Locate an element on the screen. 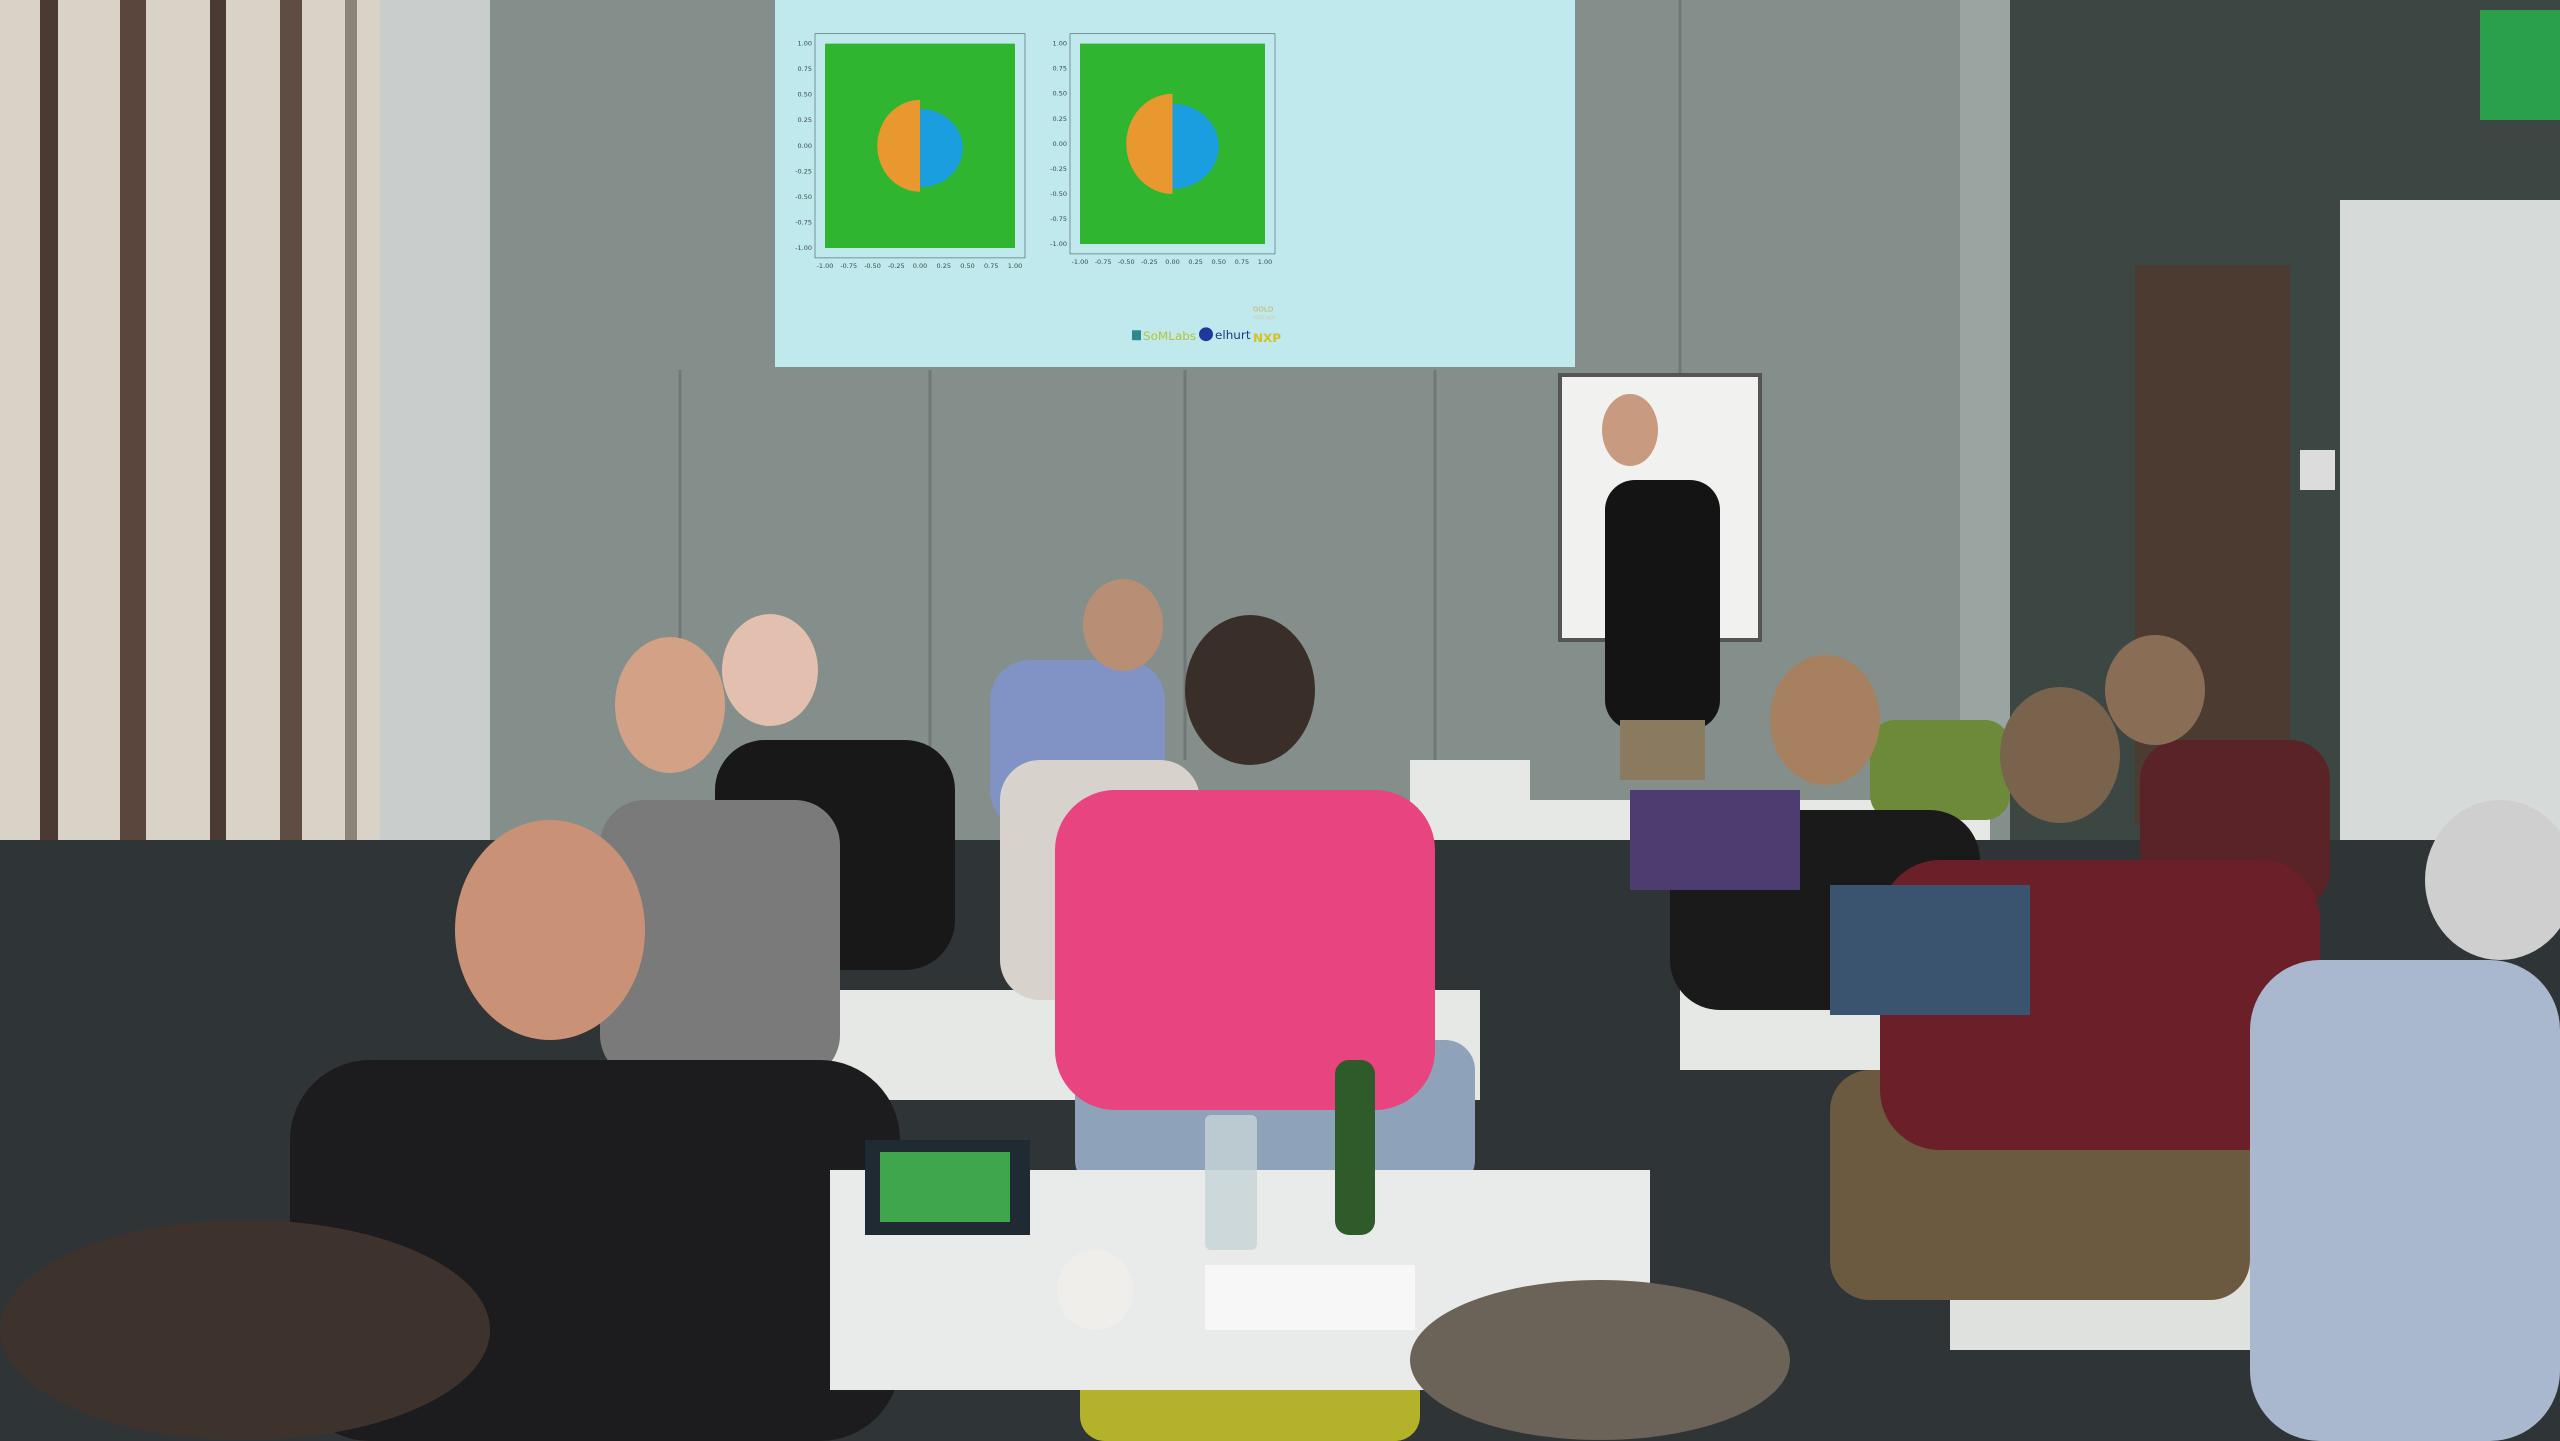  somlabs-logo-icon is located at coordinates (1136, 335).